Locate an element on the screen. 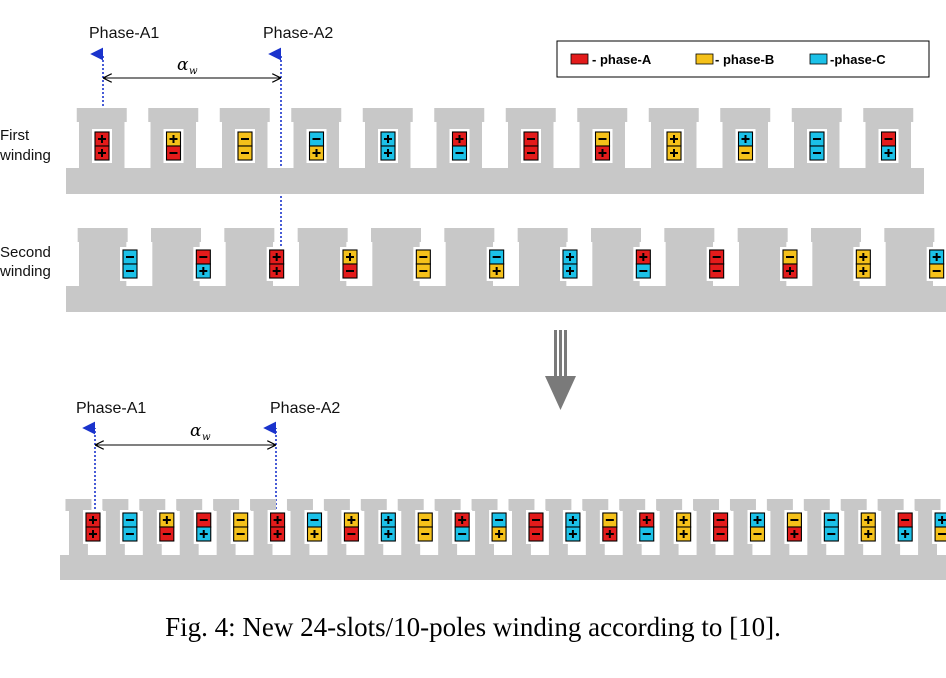  legend-item-phase-a: - phase-A is located at coordinates (611, 59).